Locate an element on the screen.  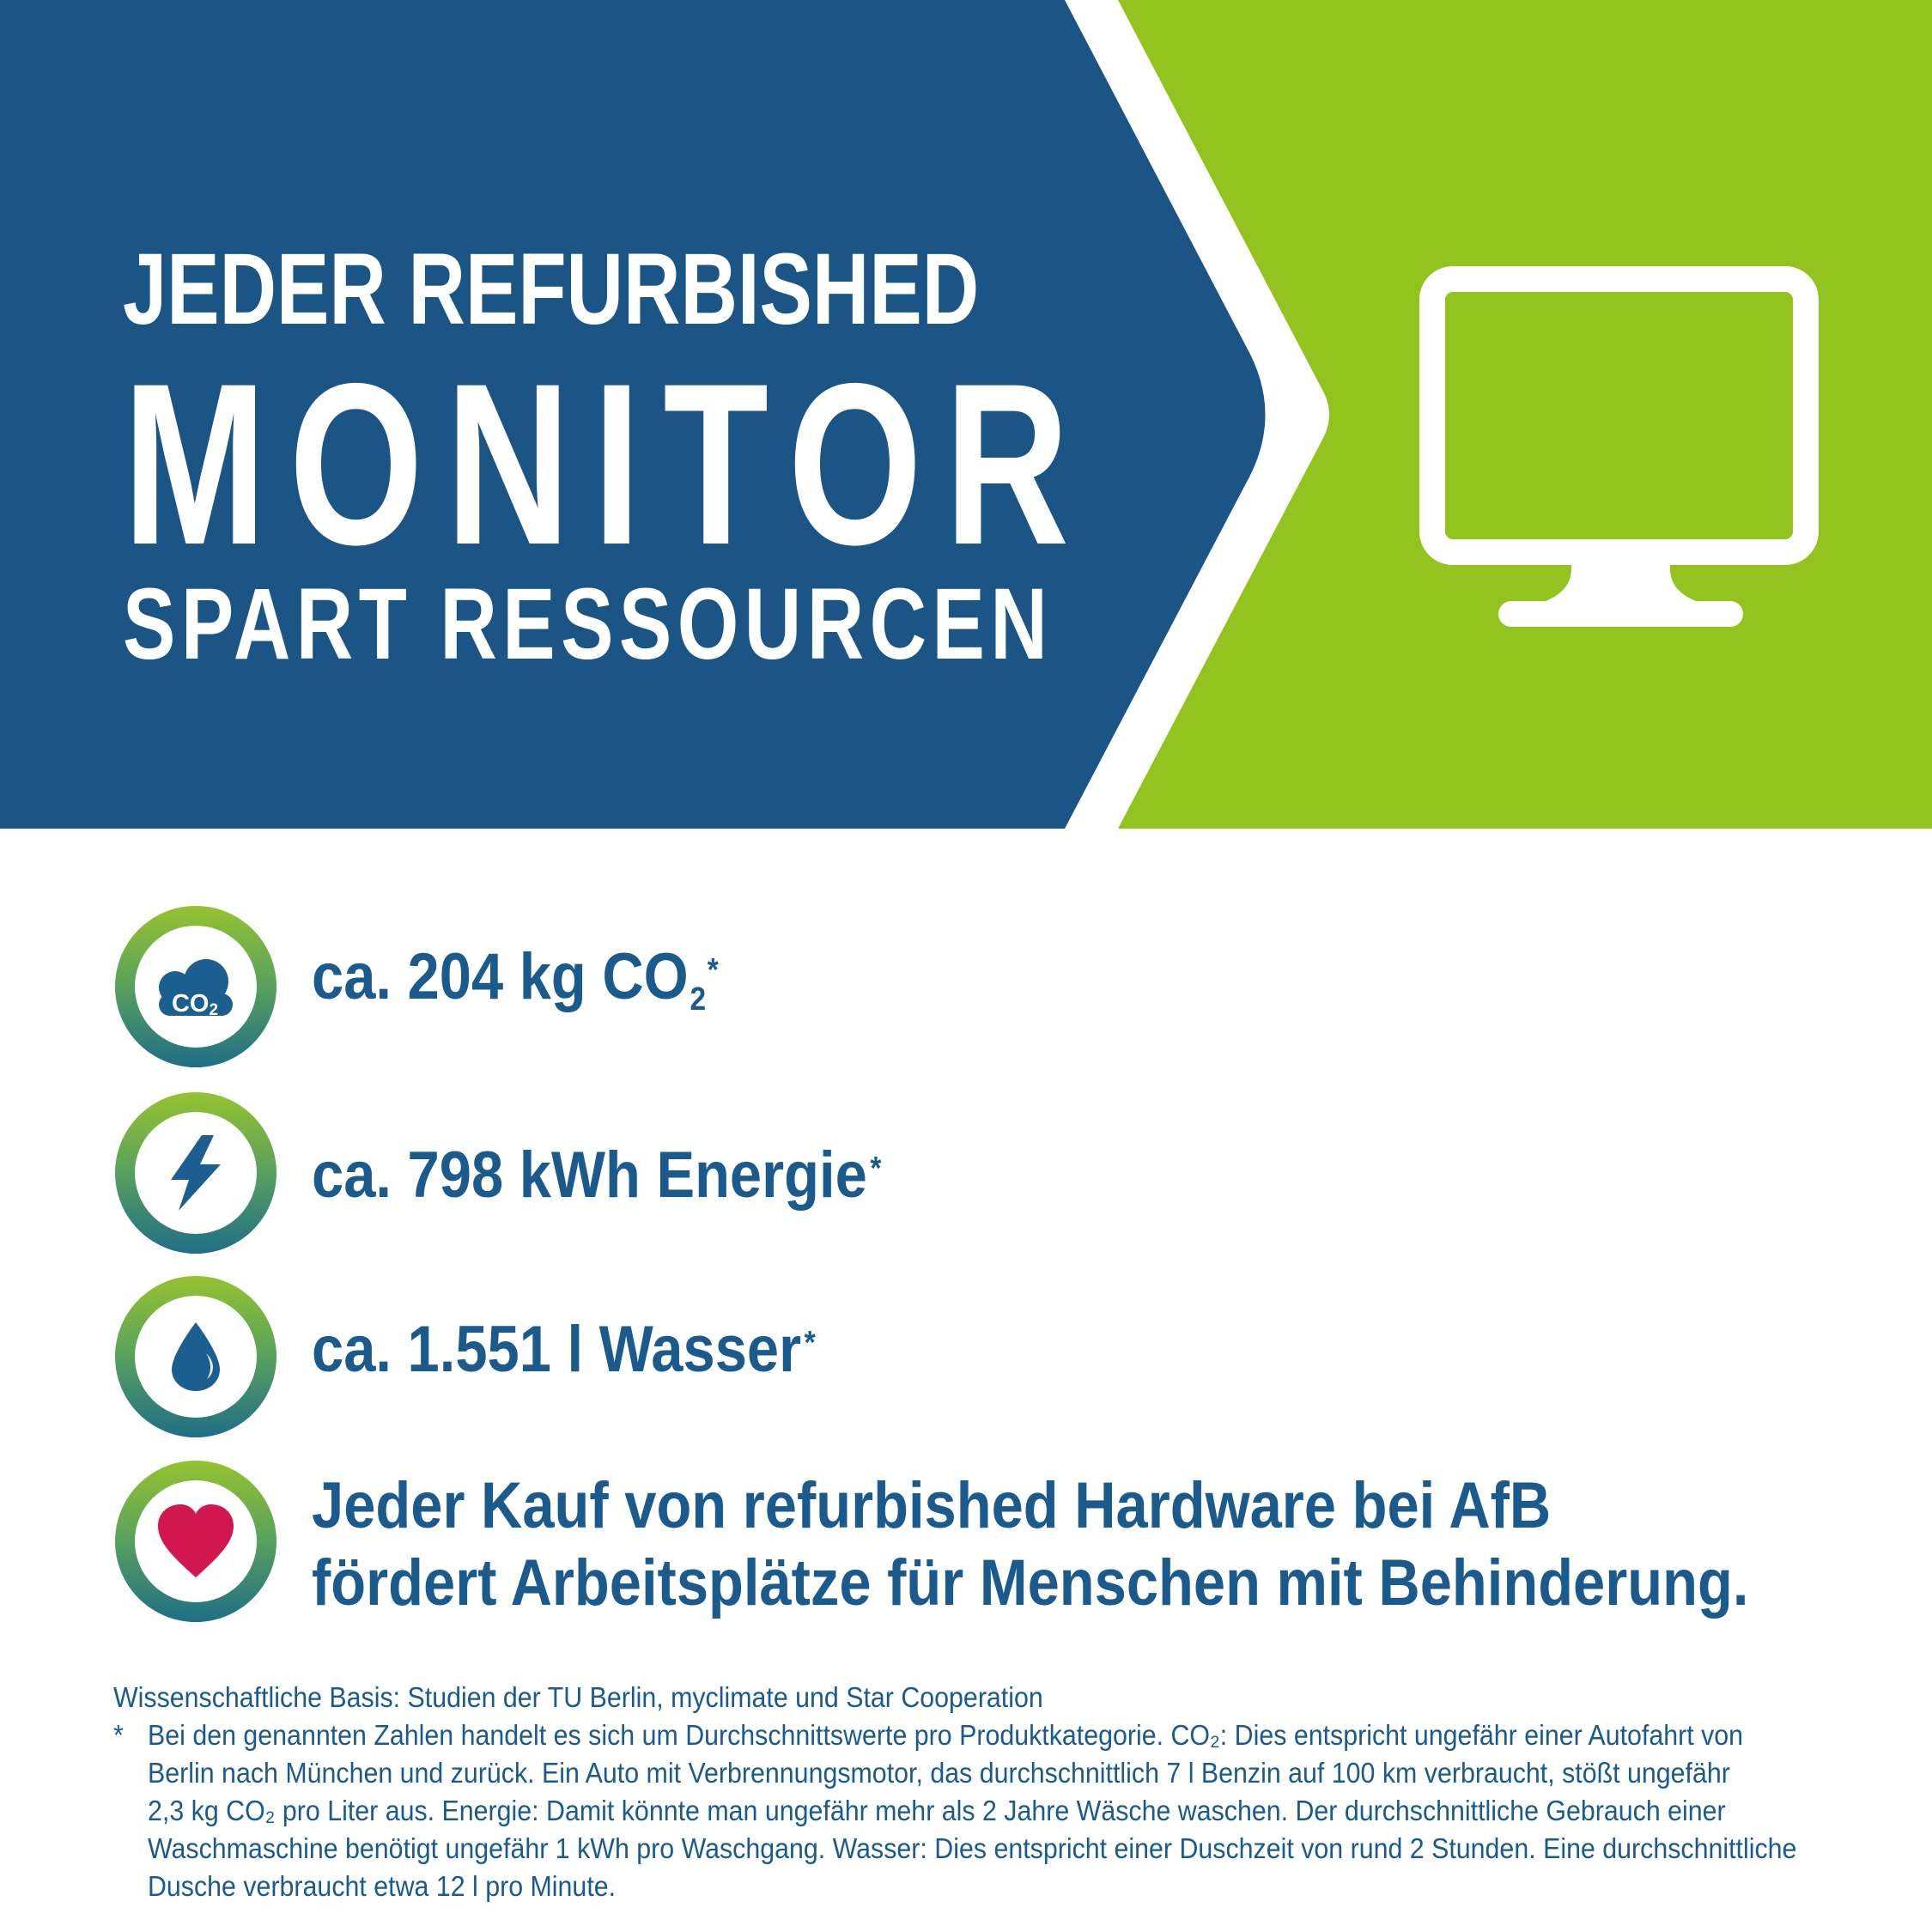
stat-ring-heart is located at coordinates (196, 1542).